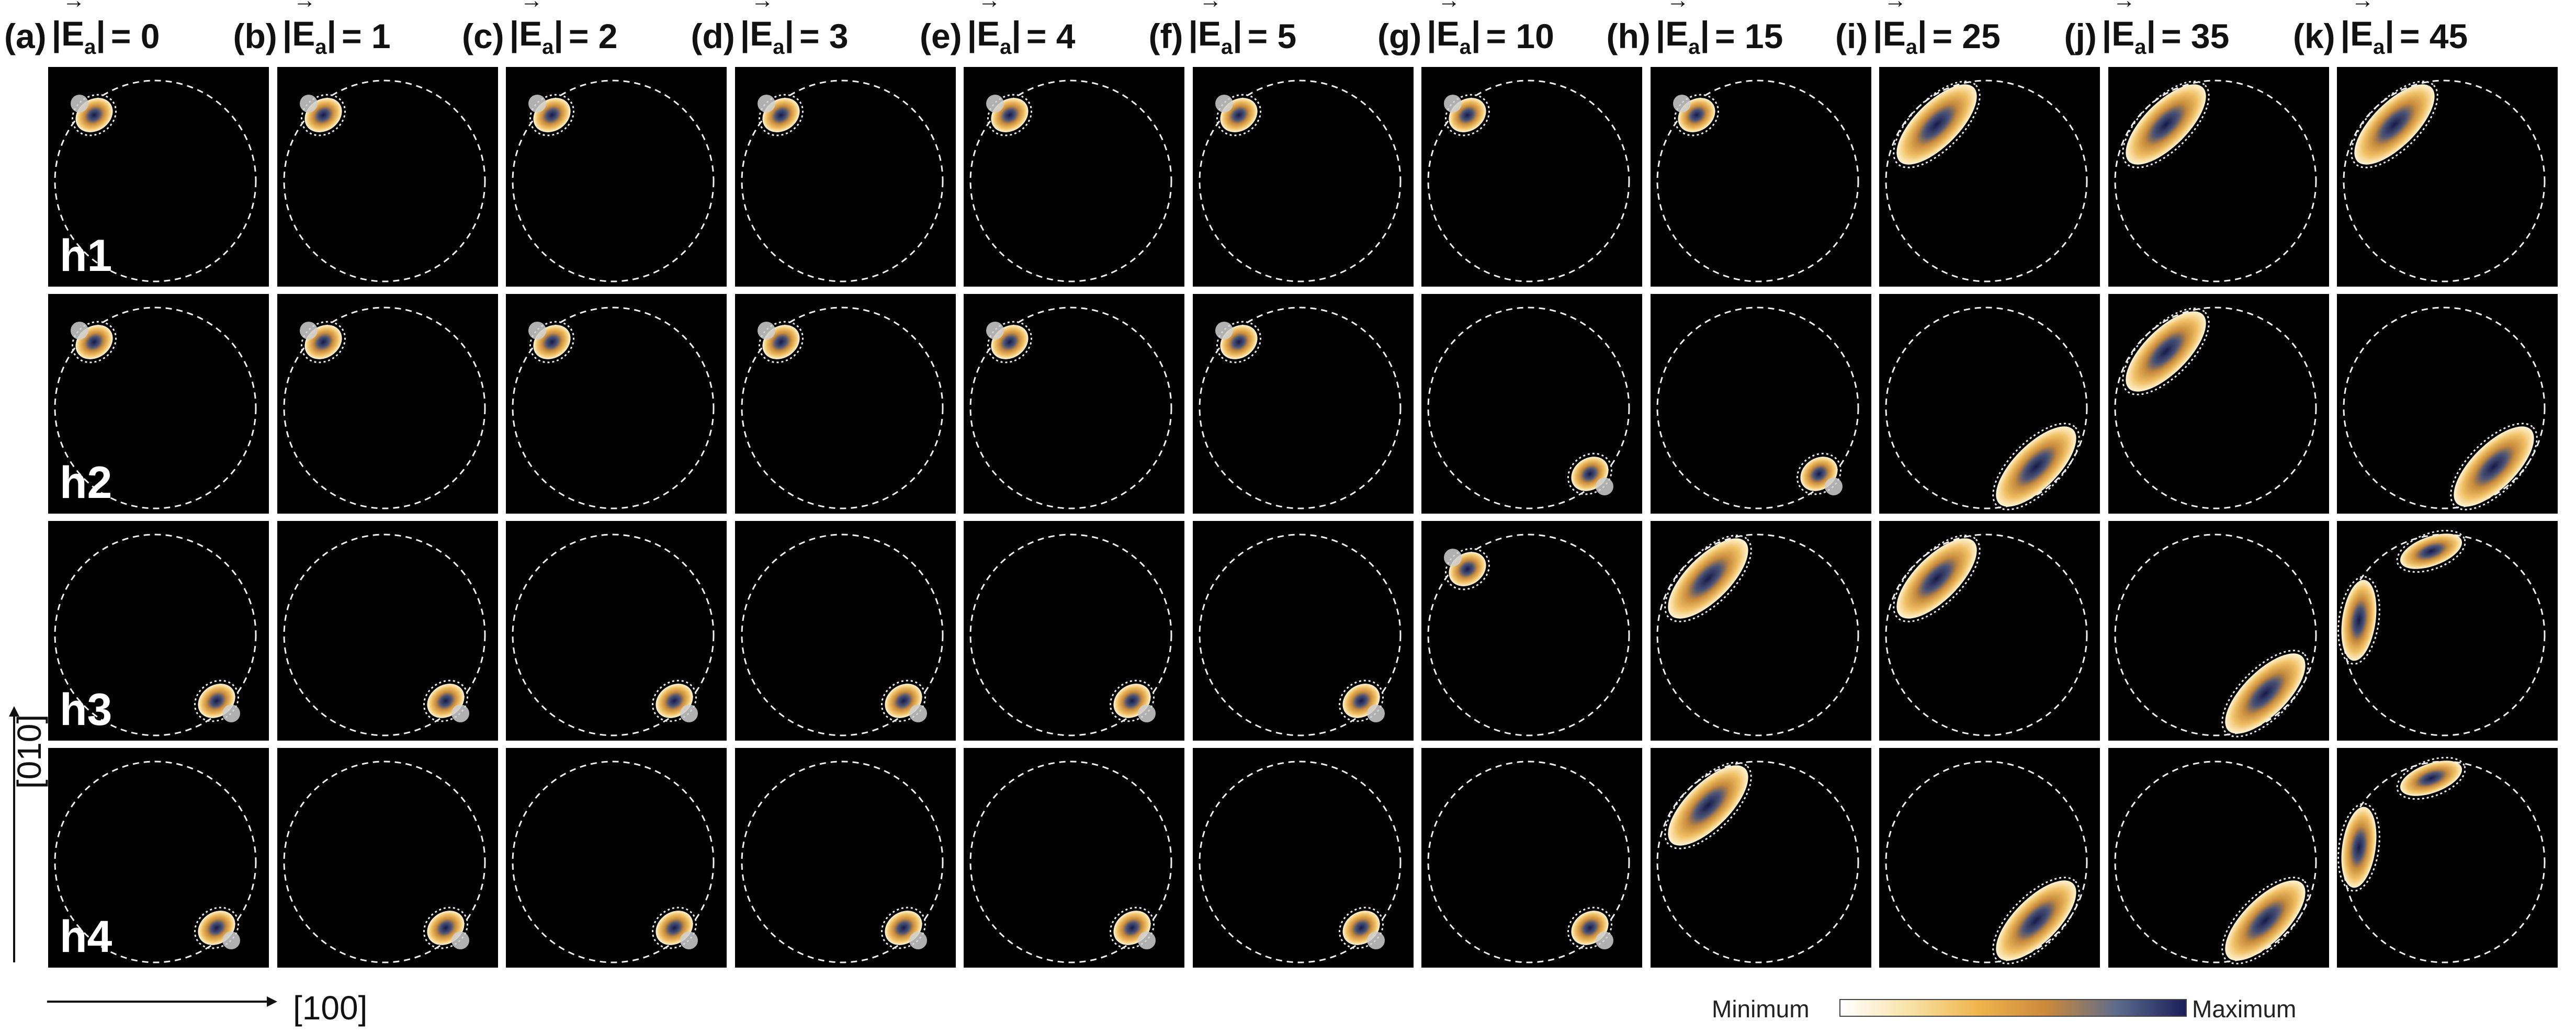  I want to click on simulation-panel: h3, so click(158, 631).